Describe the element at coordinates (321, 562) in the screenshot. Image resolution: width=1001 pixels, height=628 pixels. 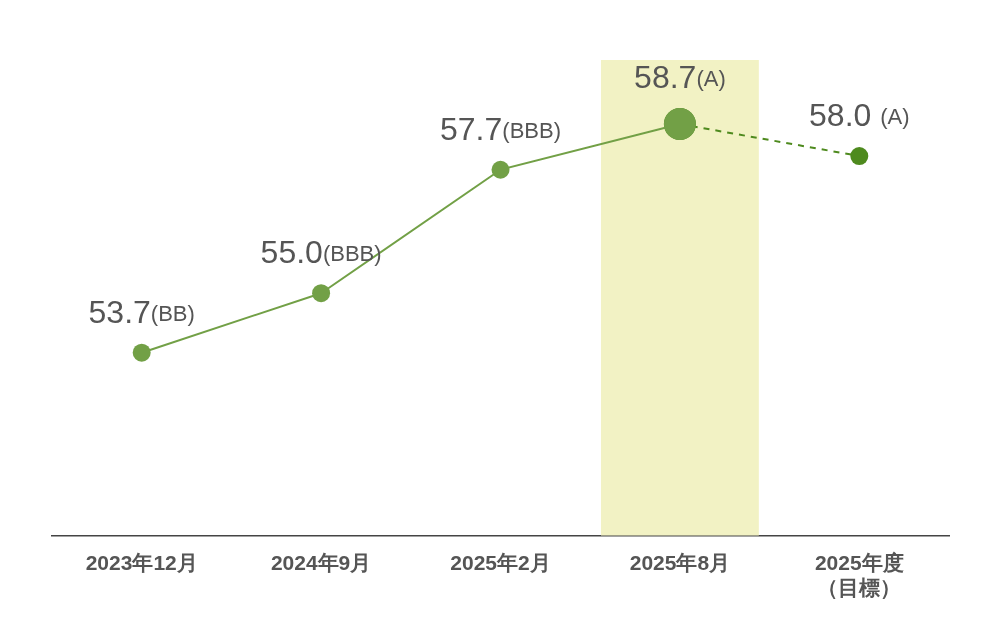
I see `x-tick-label: 2024年9月` at that location.